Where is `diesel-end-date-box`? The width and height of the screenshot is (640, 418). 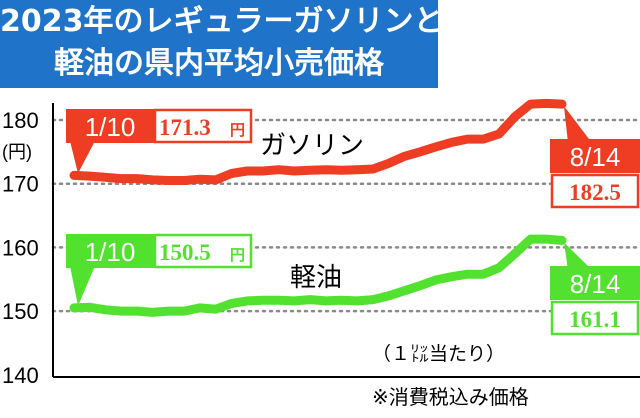
diesel-end-date-box is located at coordinates (595, 283).